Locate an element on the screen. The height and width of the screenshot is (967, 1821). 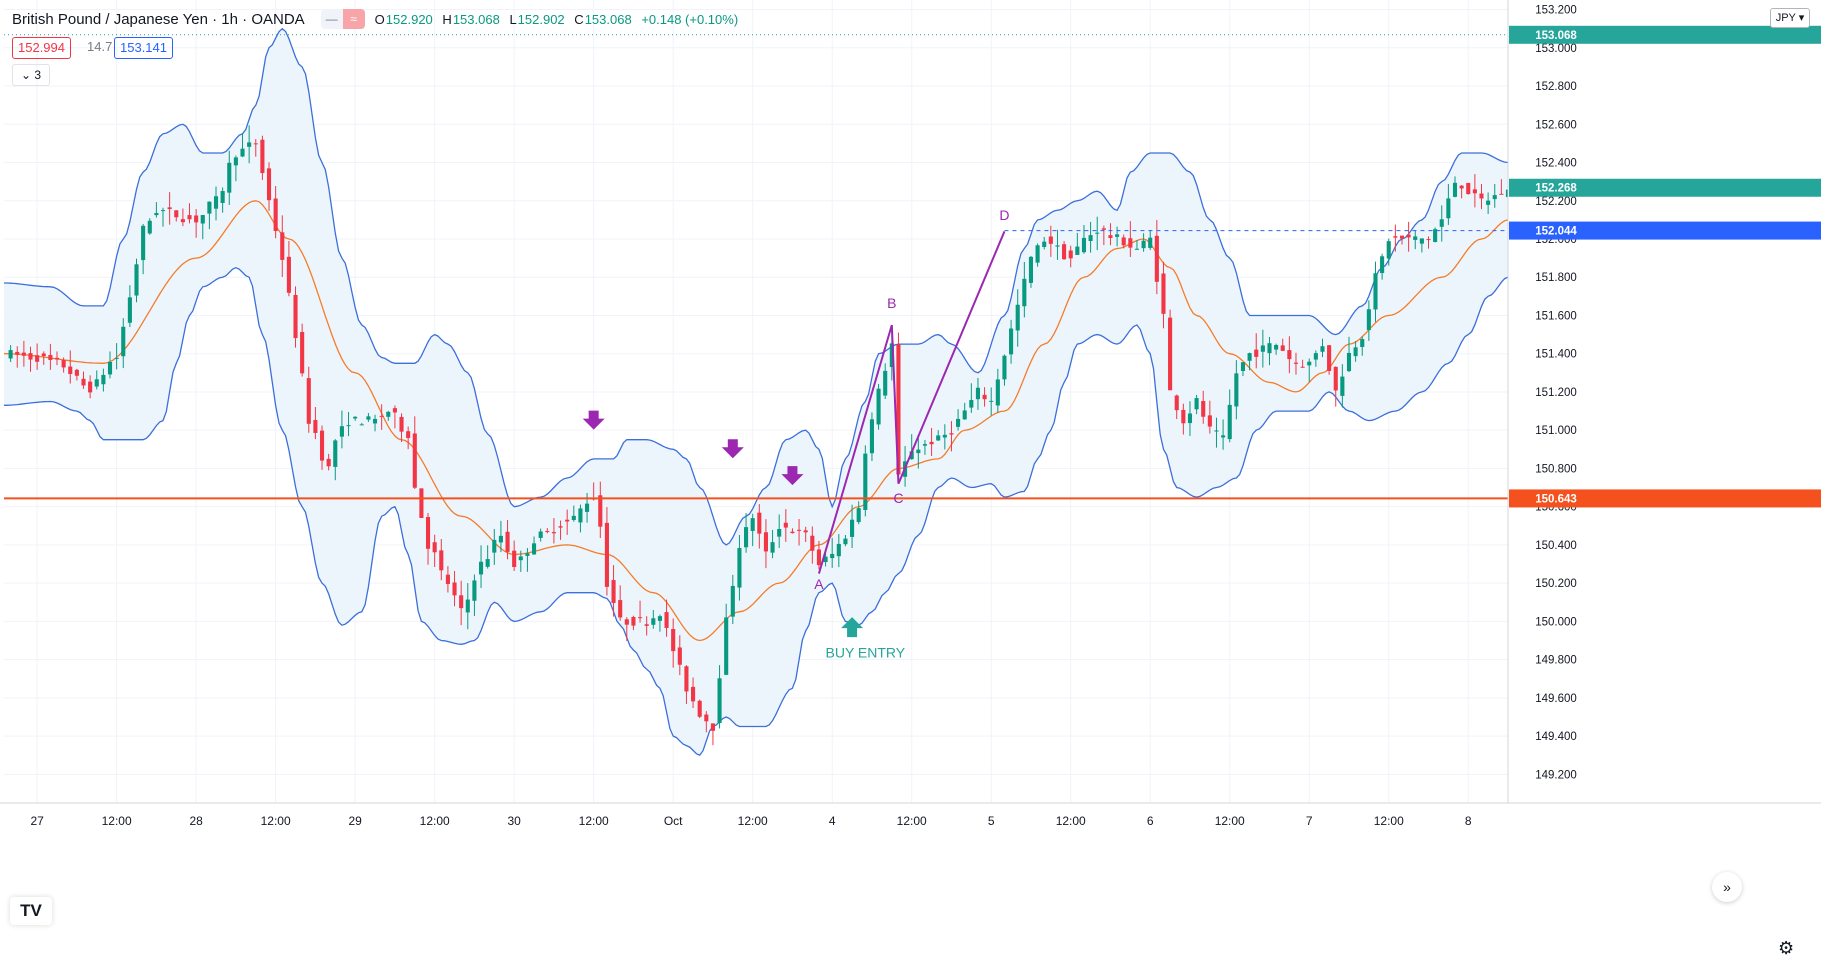
y-tick-label: 150.400 is located at coordinates (1556, 546).